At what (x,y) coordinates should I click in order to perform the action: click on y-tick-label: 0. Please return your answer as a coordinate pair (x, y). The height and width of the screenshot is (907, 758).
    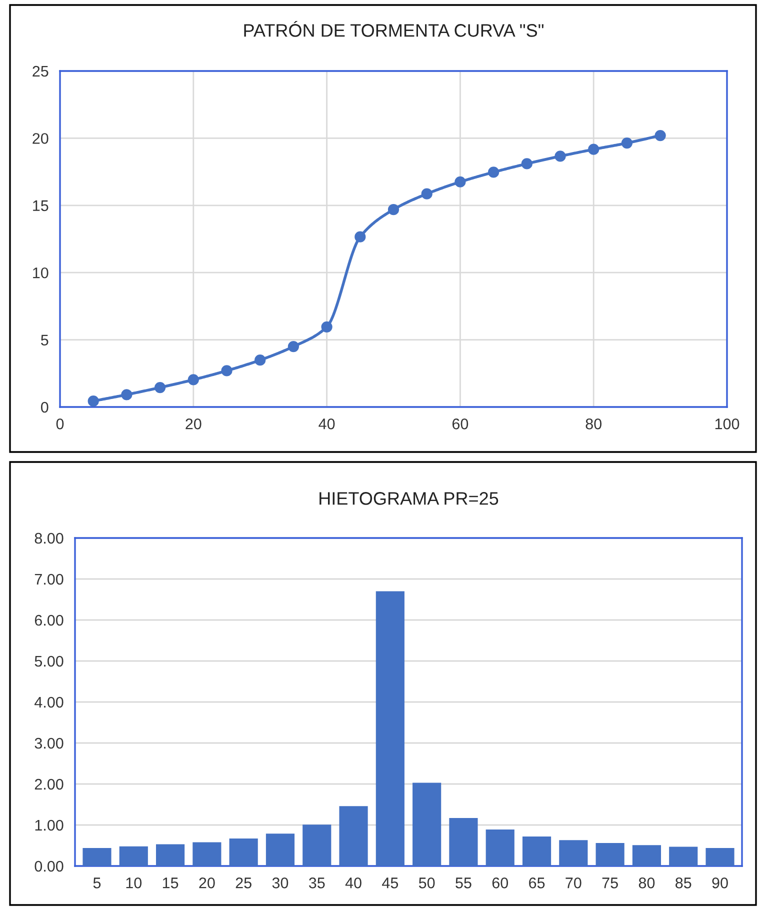
    Looking at the image, I should click on (44, 407).